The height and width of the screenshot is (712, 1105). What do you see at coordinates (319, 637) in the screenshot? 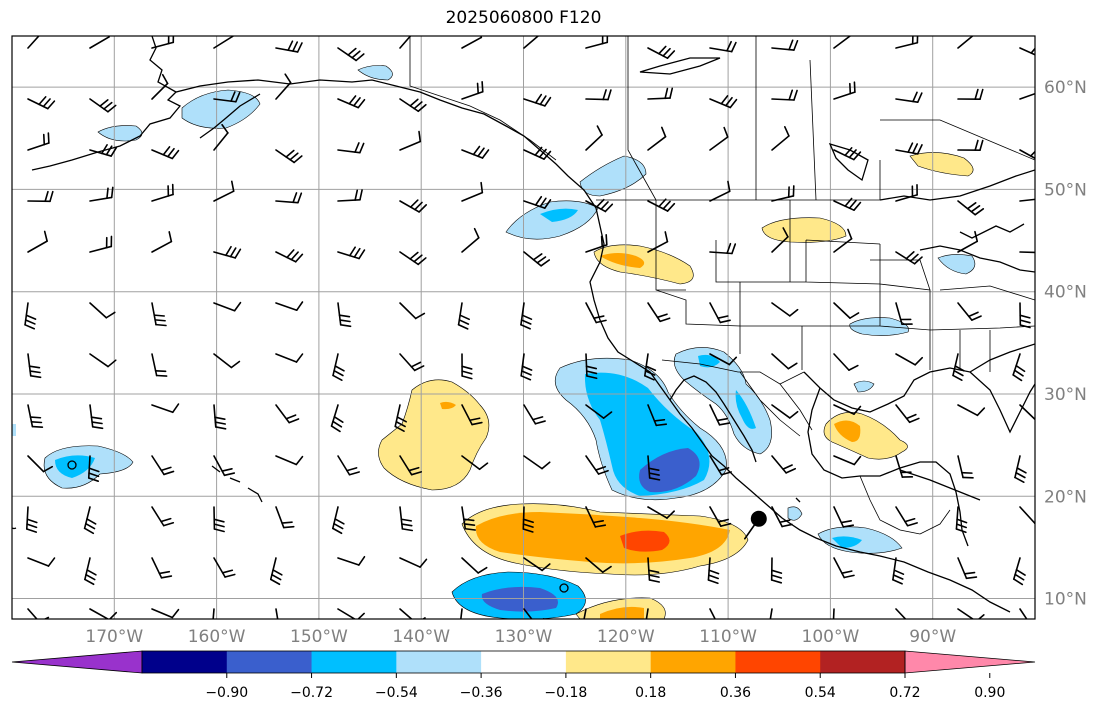
I see `lon-label: 150°W` at bounding box center [319, 637].